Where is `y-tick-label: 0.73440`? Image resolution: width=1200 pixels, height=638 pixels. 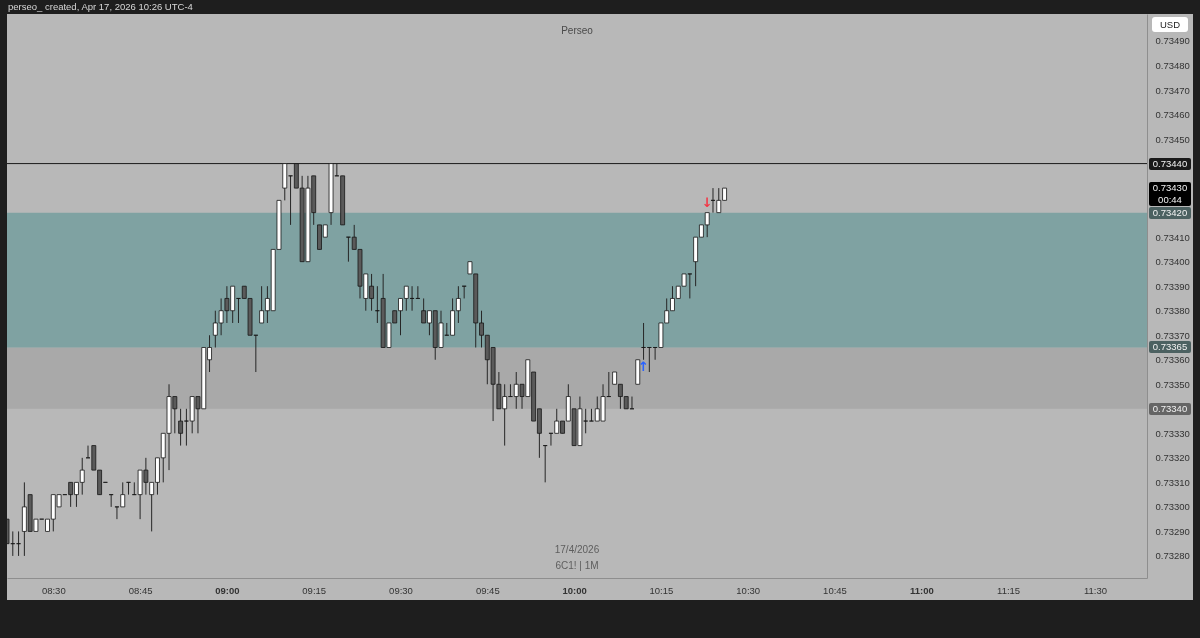 y-tick-label: 0.73440 is located at coordinates (1170, 163).